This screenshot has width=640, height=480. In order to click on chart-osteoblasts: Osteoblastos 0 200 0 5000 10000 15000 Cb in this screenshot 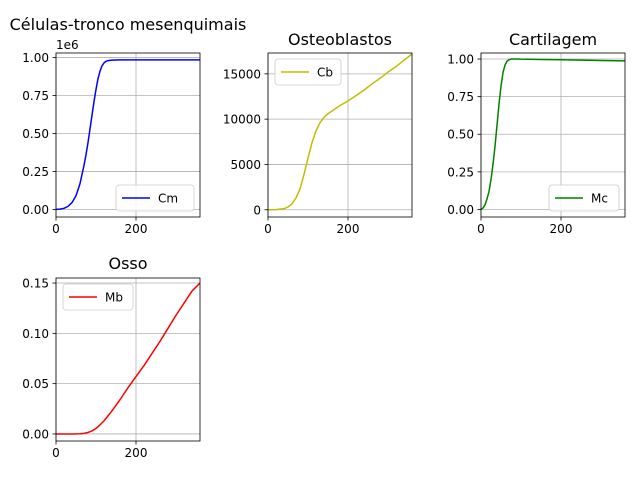, I will do `click(318, 133)`.